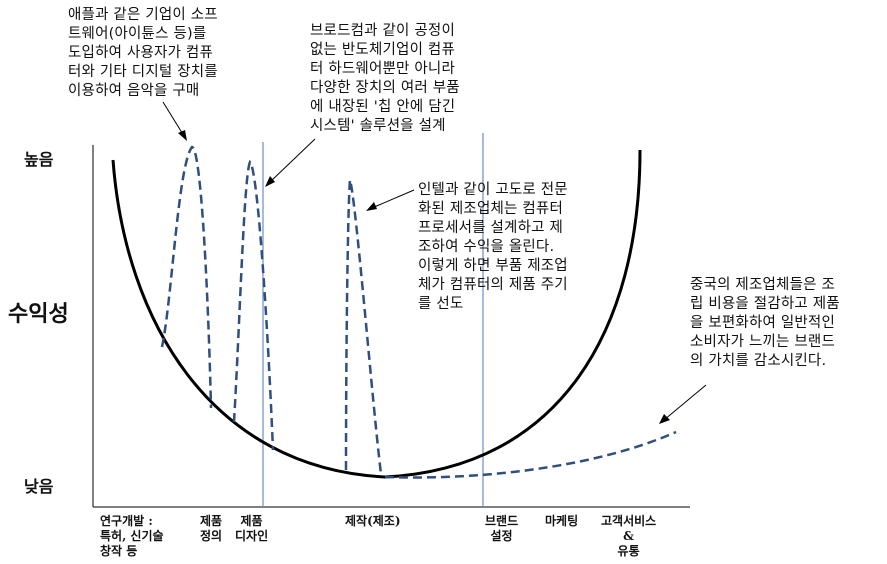 This screenshot has width=887, height=564. What do you see at coordinates (252, 528) in the screenshot?
I see `stage-label-product-design: 제품 디자인` at bounding box center [252, 528].